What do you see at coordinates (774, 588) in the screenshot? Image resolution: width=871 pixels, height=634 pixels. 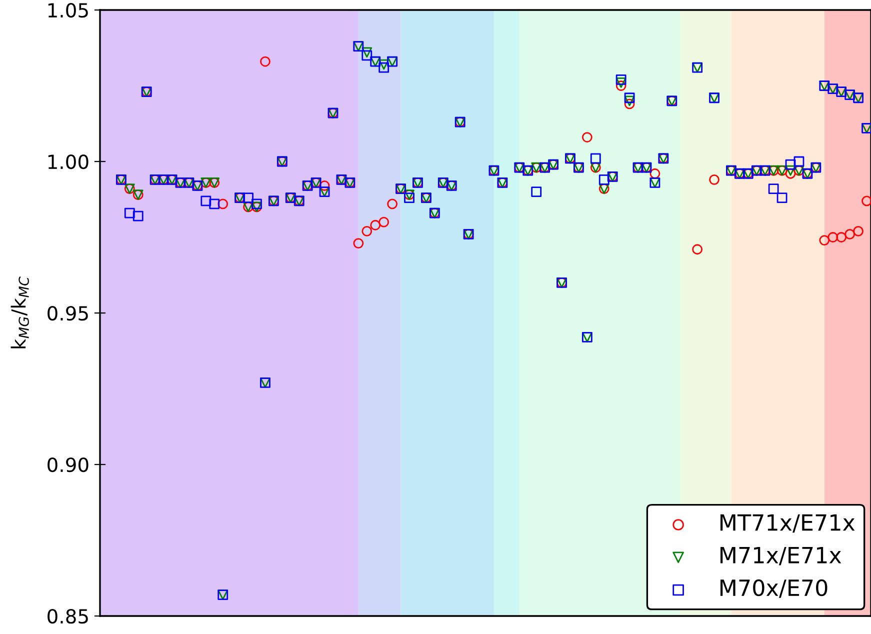 I see `legend-label: M70x/E70` at bounding box center [774, 588].